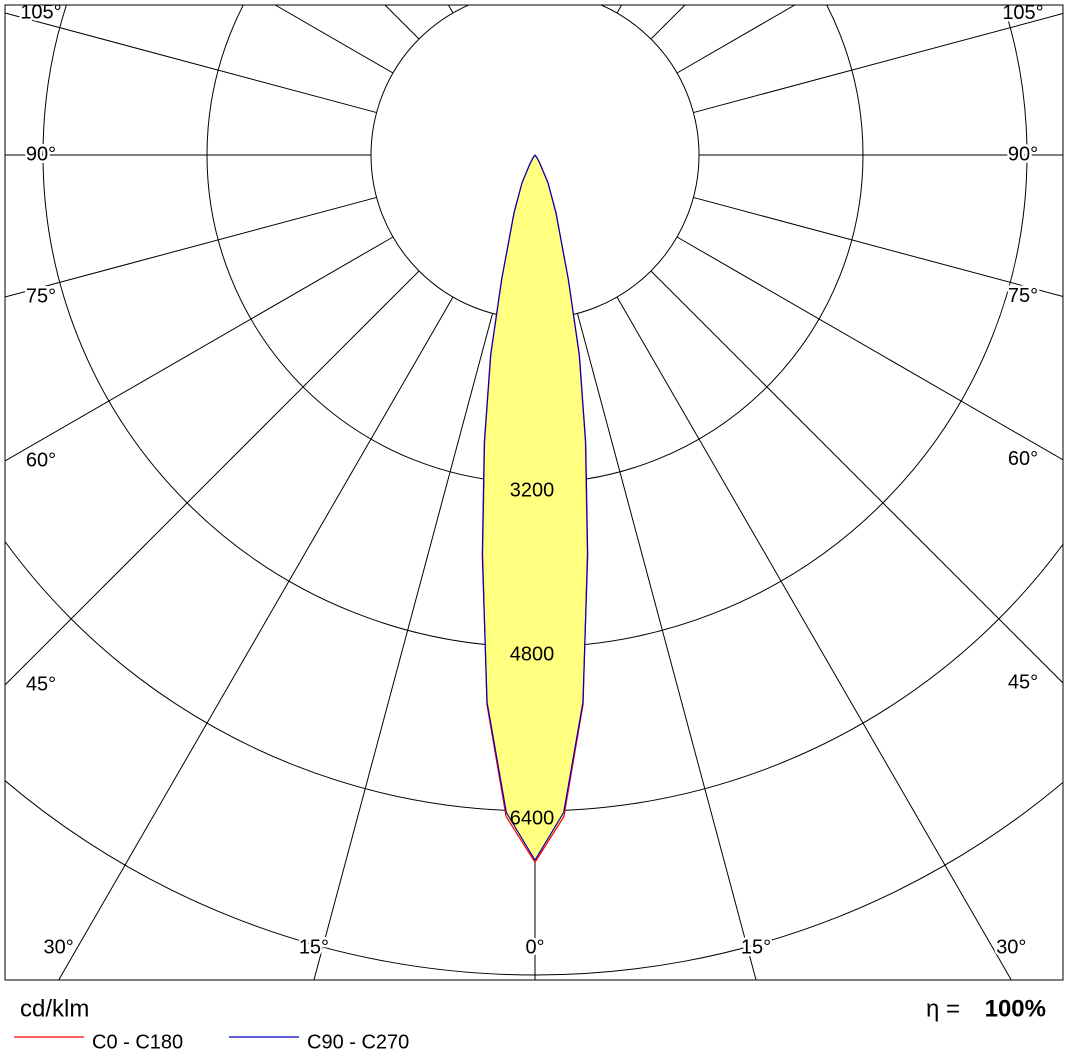  Describe the element at coordinates (534, 947) in the screenshot. I see `angle-label: 0°` at that location.